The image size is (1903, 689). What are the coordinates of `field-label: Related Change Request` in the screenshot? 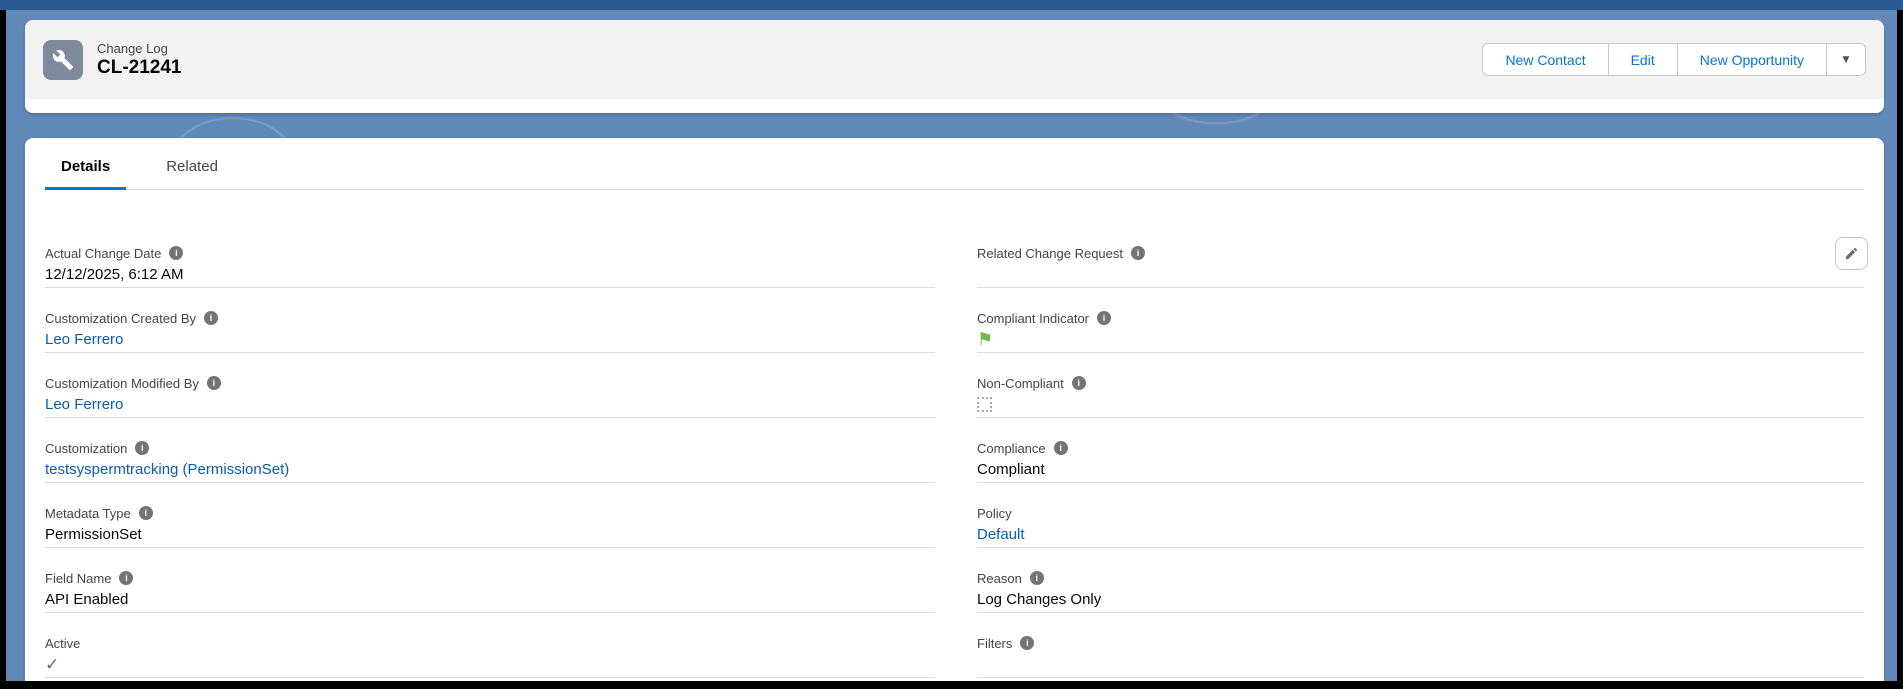 It's located at (1050, 253).